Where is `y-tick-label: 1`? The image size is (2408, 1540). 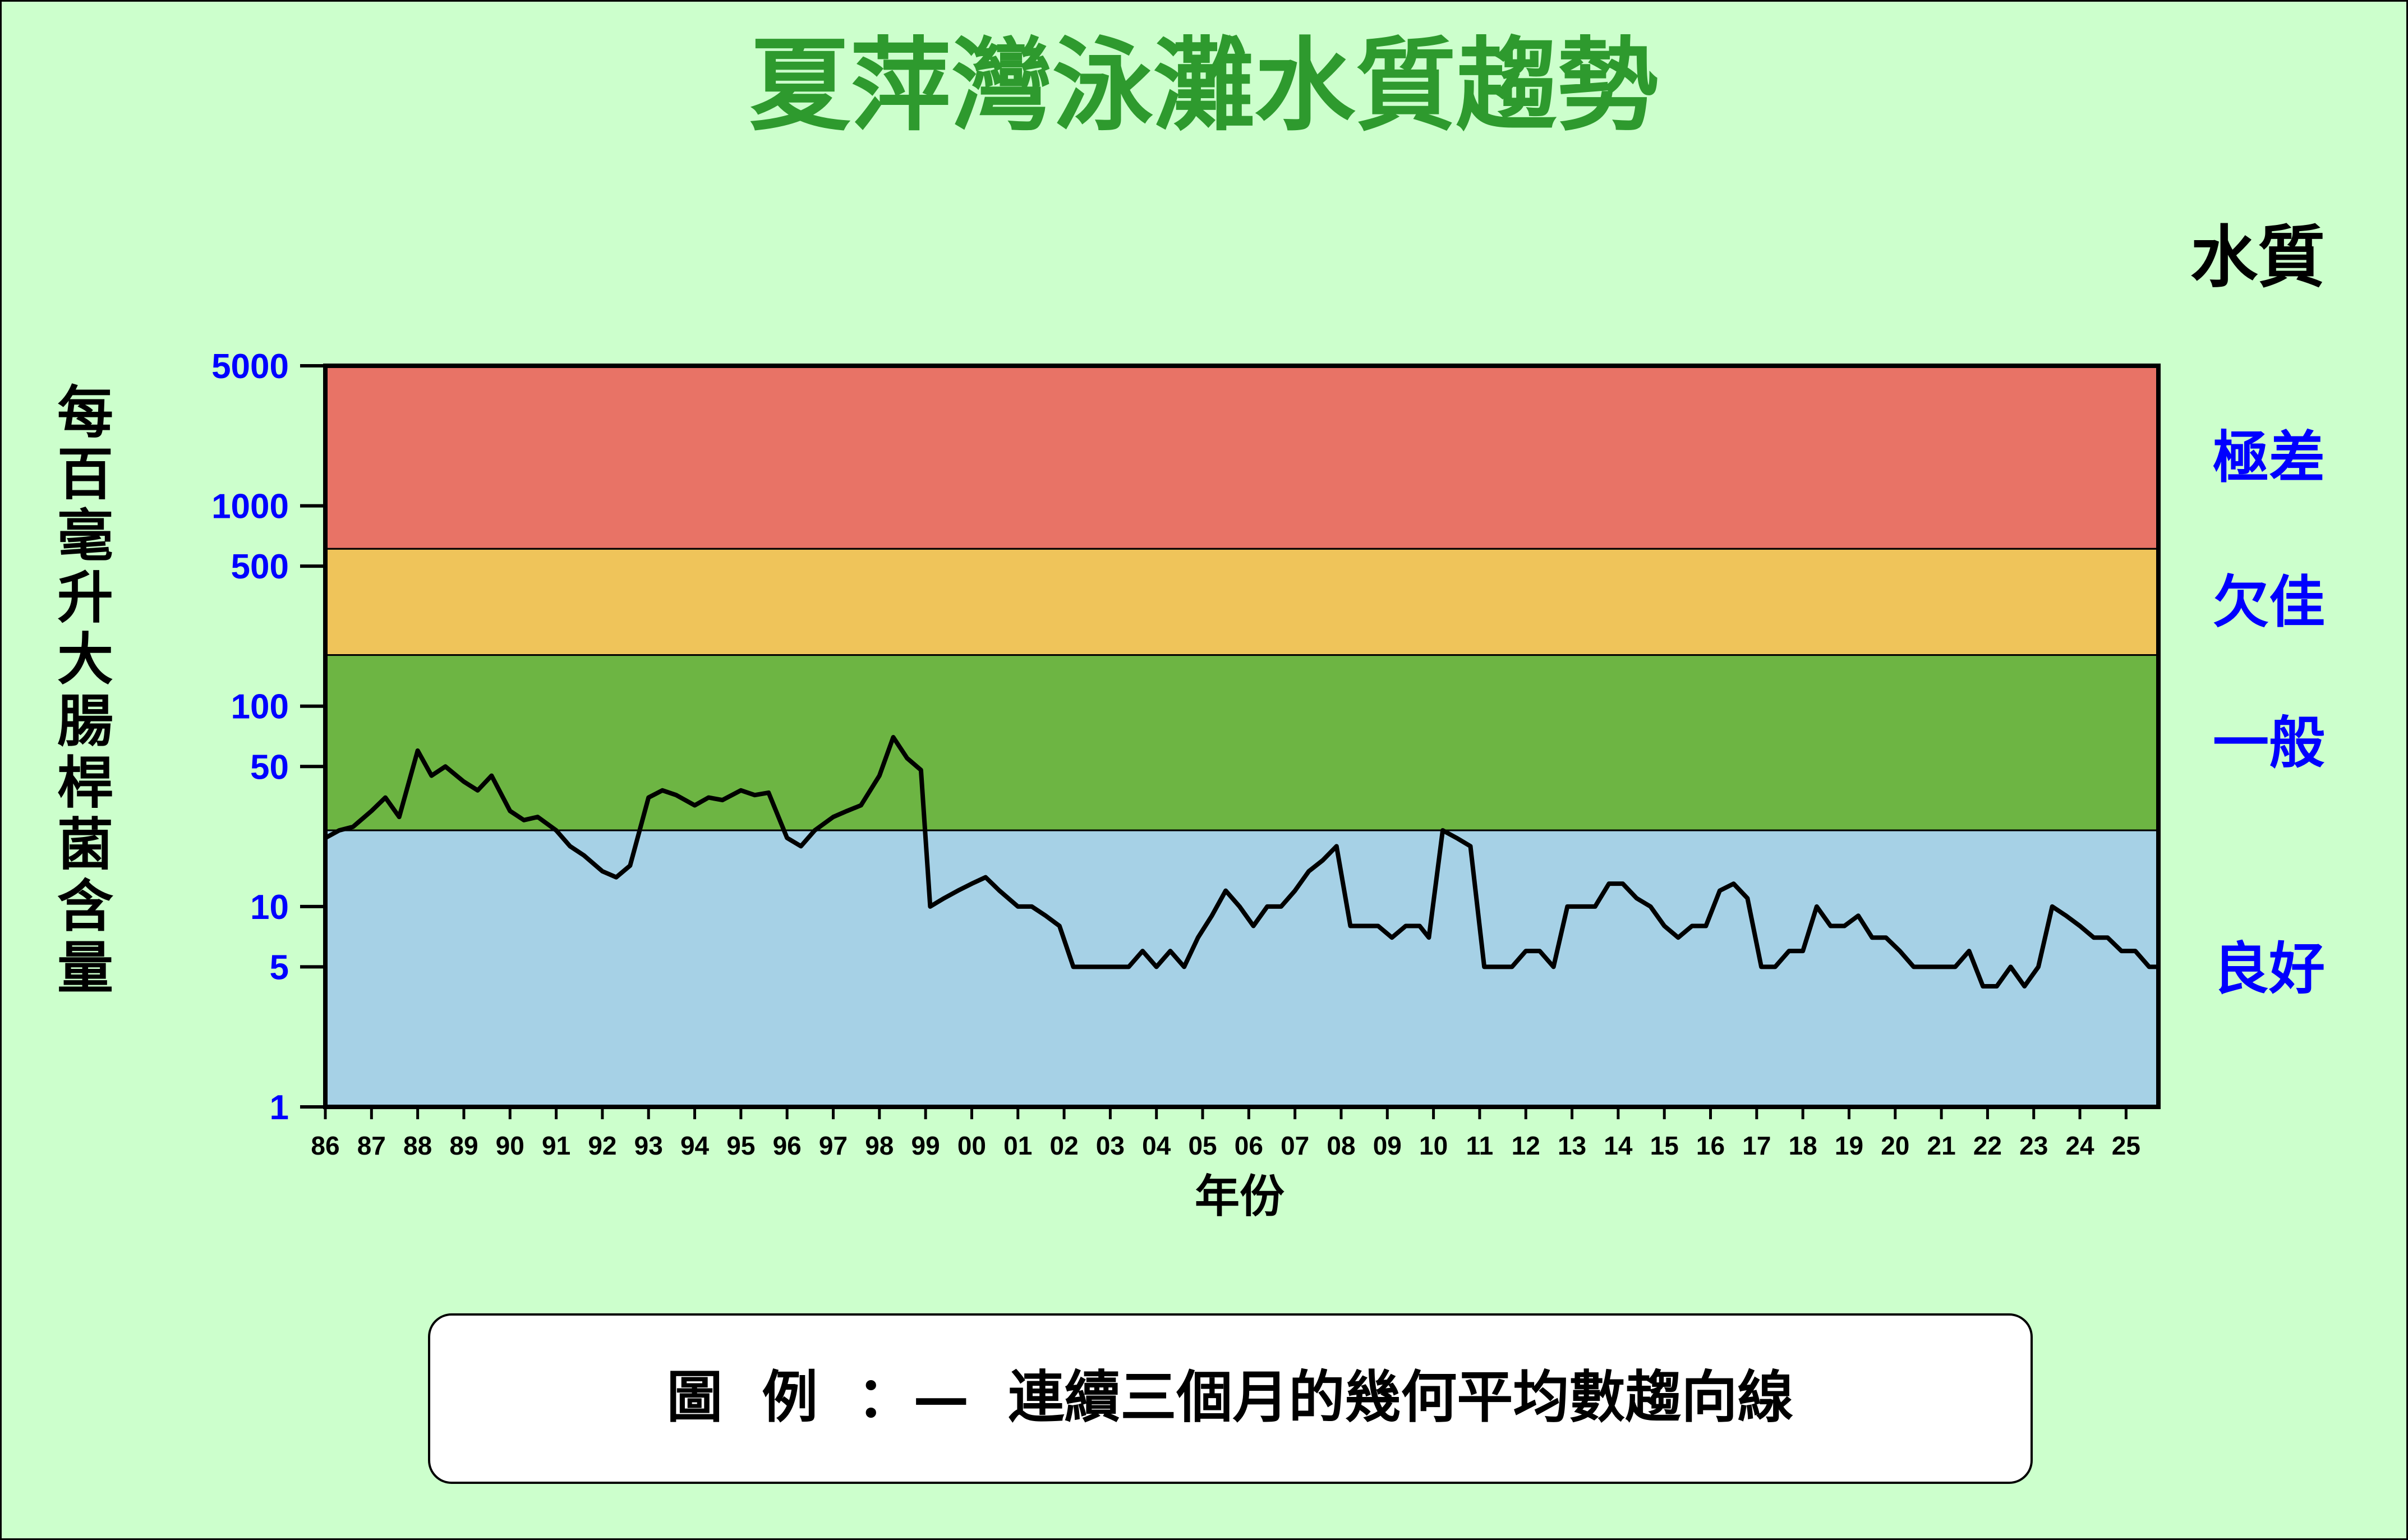 y-tick-label: 1 is located at coordinates (280, 1107).